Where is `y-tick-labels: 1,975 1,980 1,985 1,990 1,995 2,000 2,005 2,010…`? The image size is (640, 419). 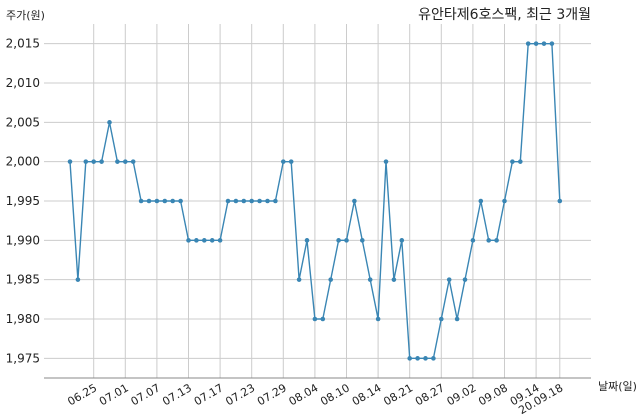 y-tick-labels: 1,975 1,980 1,985 1,990 1,995 2,000 2,005 2,010… is located at coordinates (23, 201).